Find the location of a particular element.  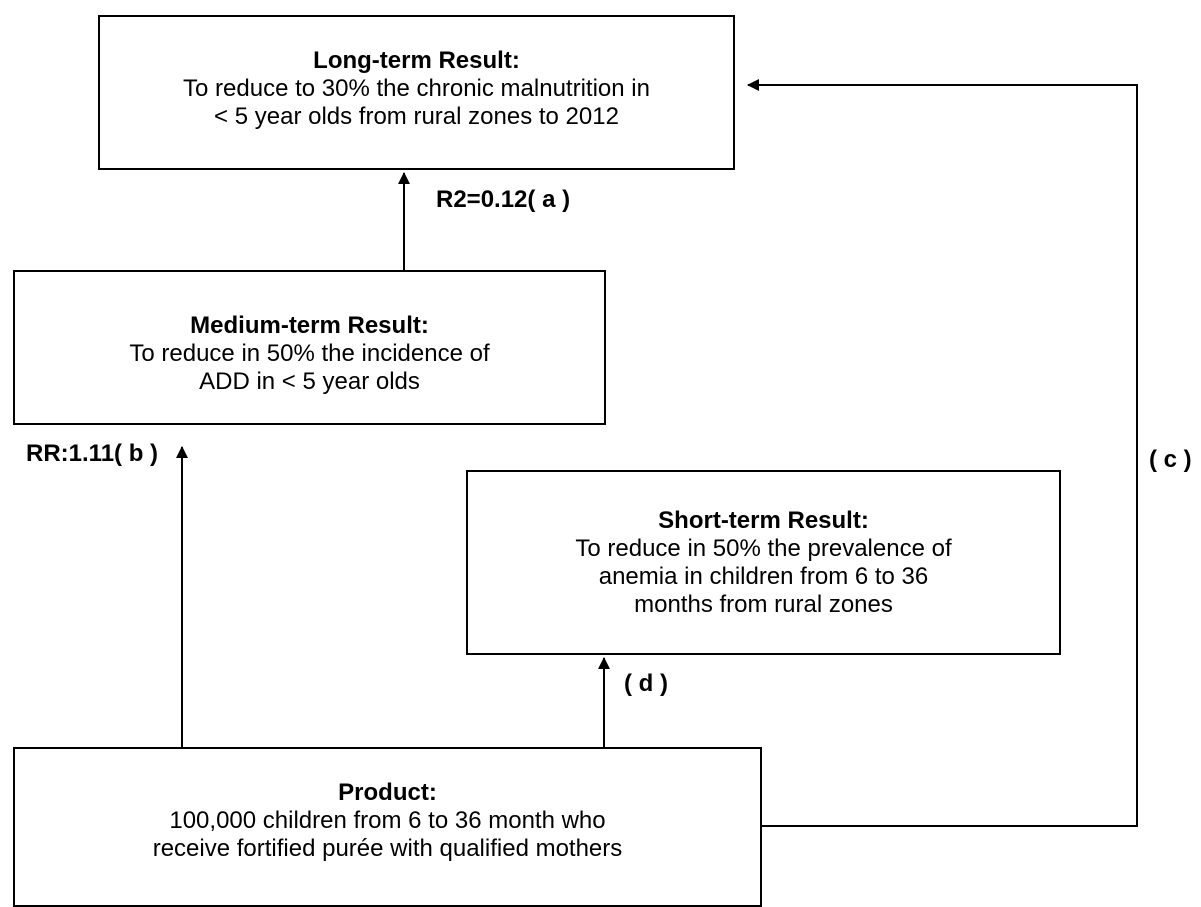

long-term-result-title: Long-term Result: is located at coordinates (416, 60).